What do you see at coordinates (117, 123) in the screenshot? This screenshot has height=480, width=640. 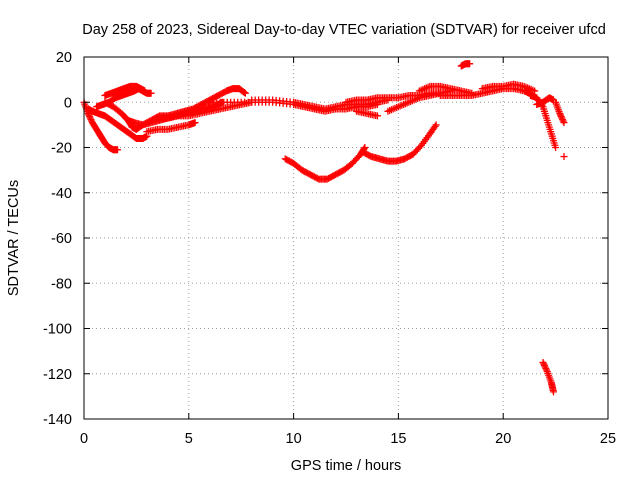 I see `series-arc-b` at bounding box center [117, 123].